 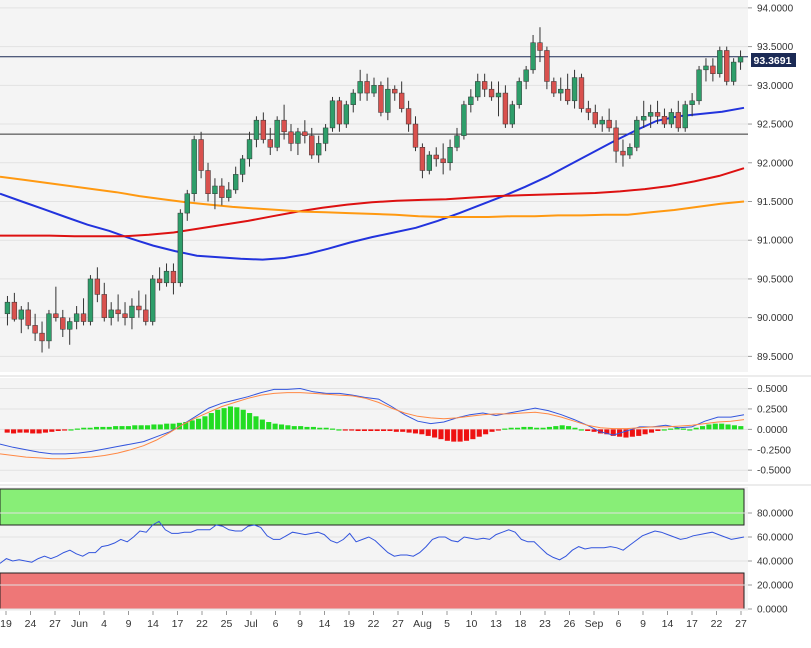 I want to click on x-tick-label: 22, so click(x=717, y=624).